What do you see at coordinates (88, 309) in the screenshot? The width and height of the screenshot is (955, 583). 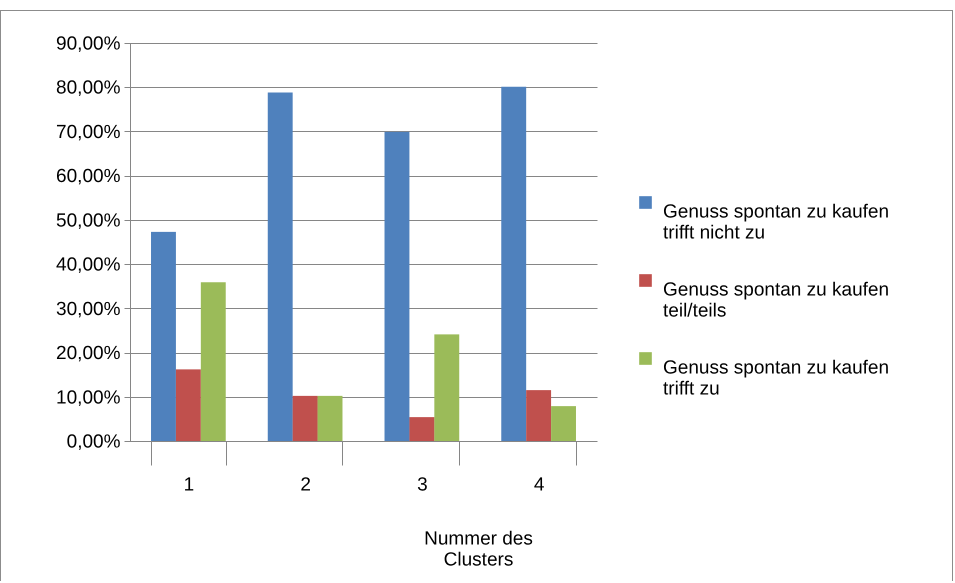 I see `y-tick-label: 30,00%` at bounding box center [88, 309].